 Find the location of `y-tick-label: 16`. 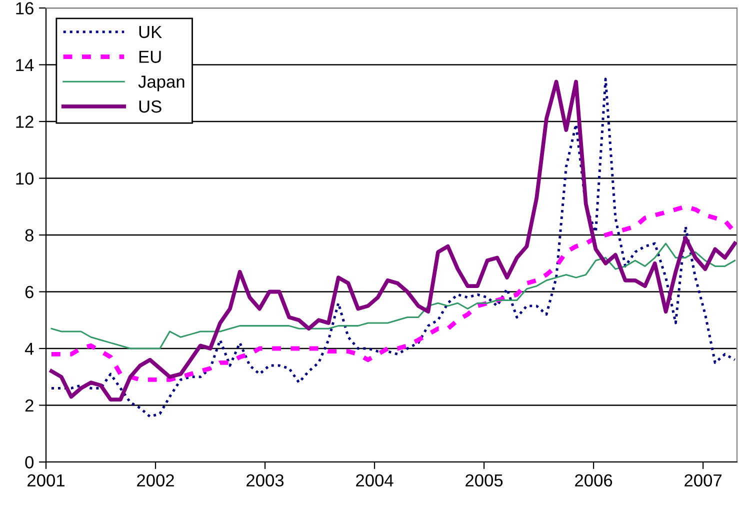

y-tick-label: 16 is located at coordinates (25, 8).